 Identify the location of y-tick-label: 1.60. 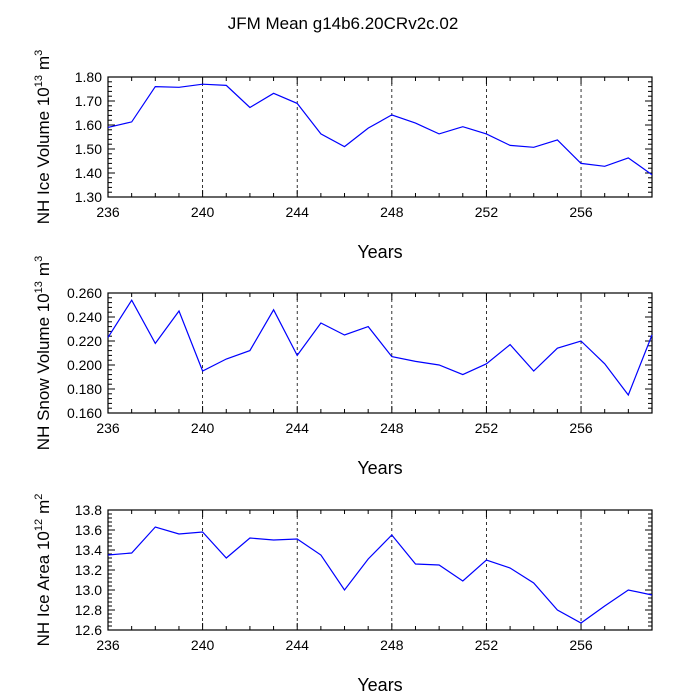
(88, 125).